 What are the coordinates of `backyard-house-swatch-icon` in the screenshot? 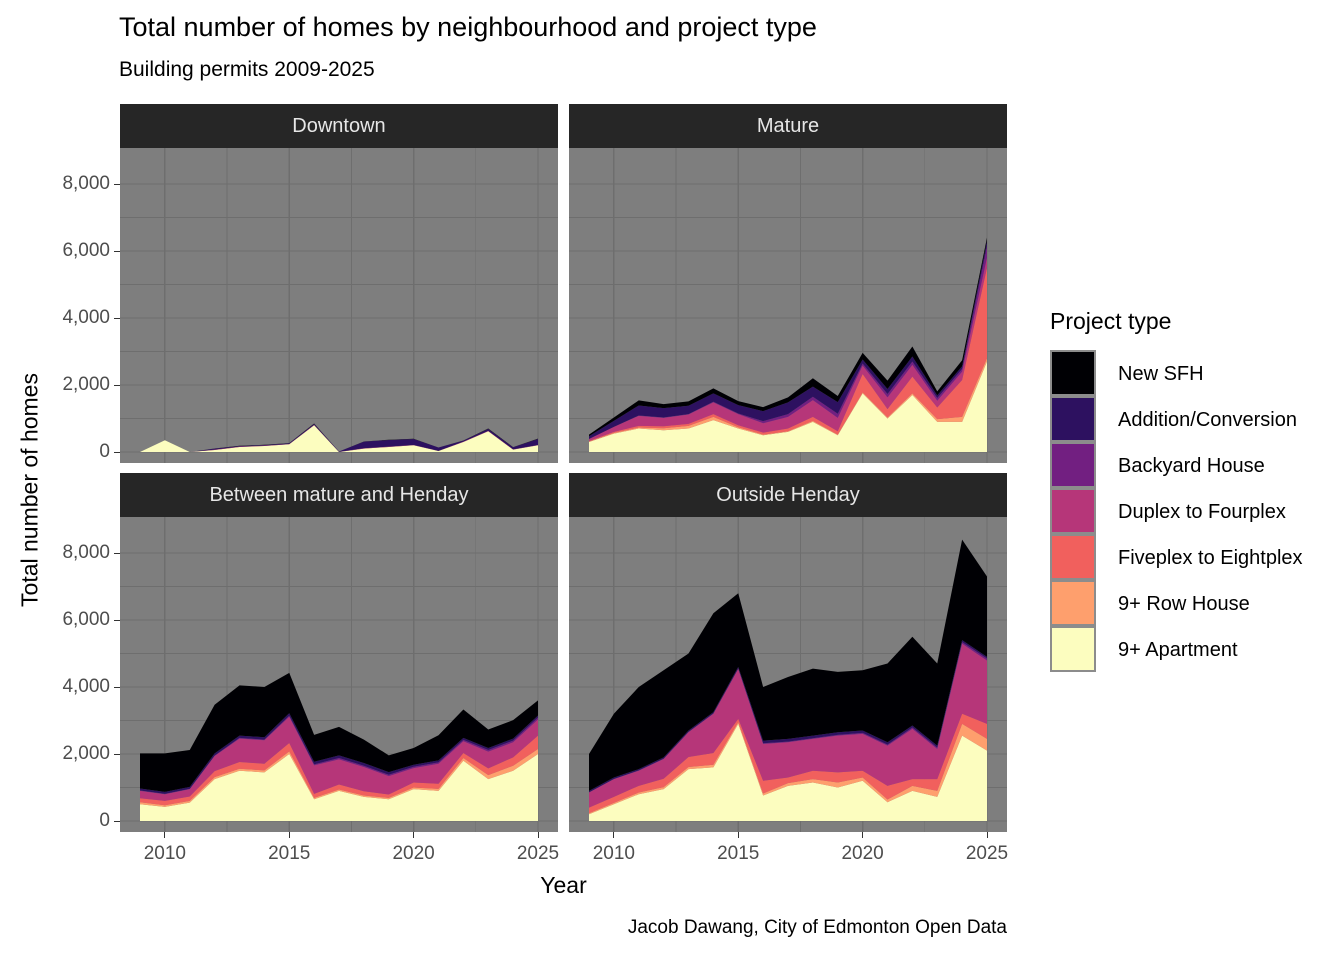 It's located at (1073, 465).